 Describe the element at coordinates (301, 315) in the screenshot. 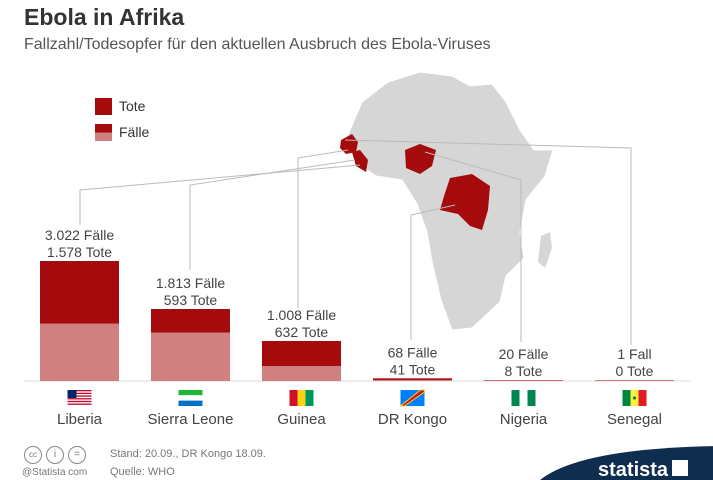

I see `data-label-cases: 1.008 Fälle` at that location.